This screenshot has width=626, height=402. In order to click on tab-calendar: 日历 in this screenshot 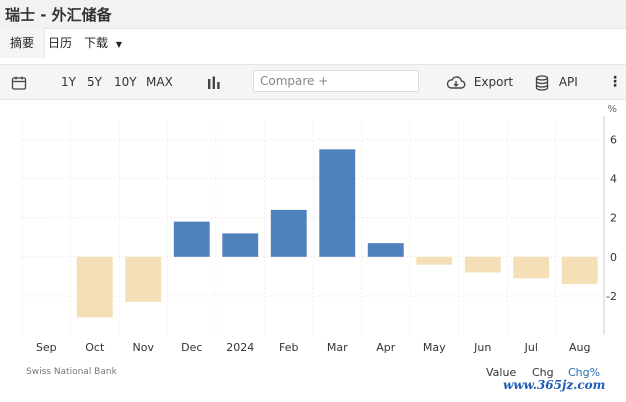, I will do `click(63, 43)`.